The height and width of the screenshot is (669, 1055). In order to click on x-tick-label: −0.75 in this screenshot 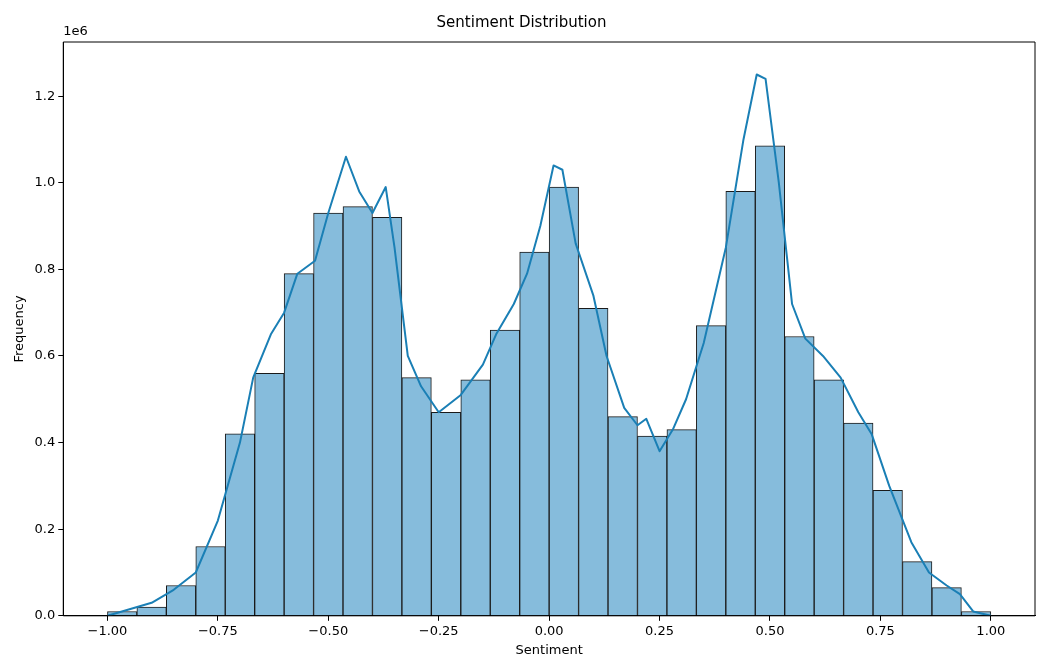, I will do `click(217, 630)`.